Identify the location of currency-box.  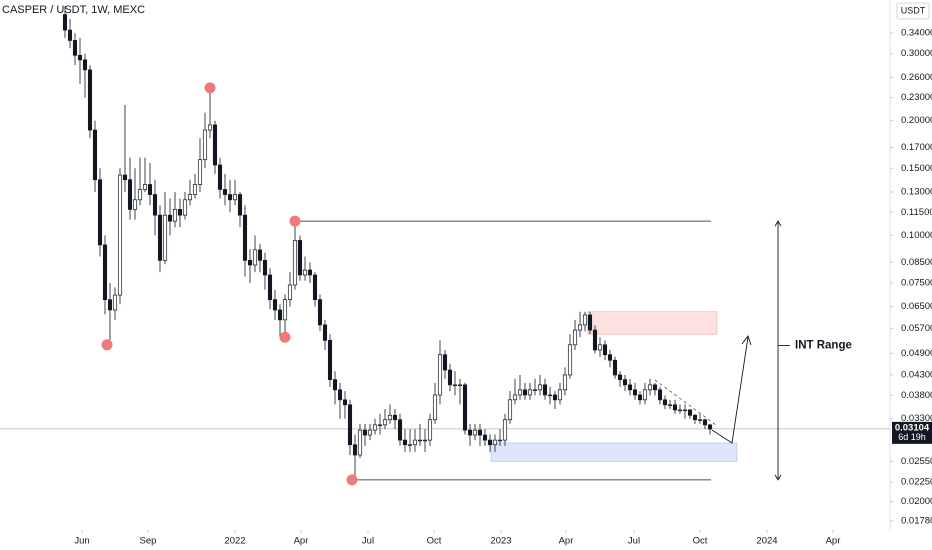
(913, 11).